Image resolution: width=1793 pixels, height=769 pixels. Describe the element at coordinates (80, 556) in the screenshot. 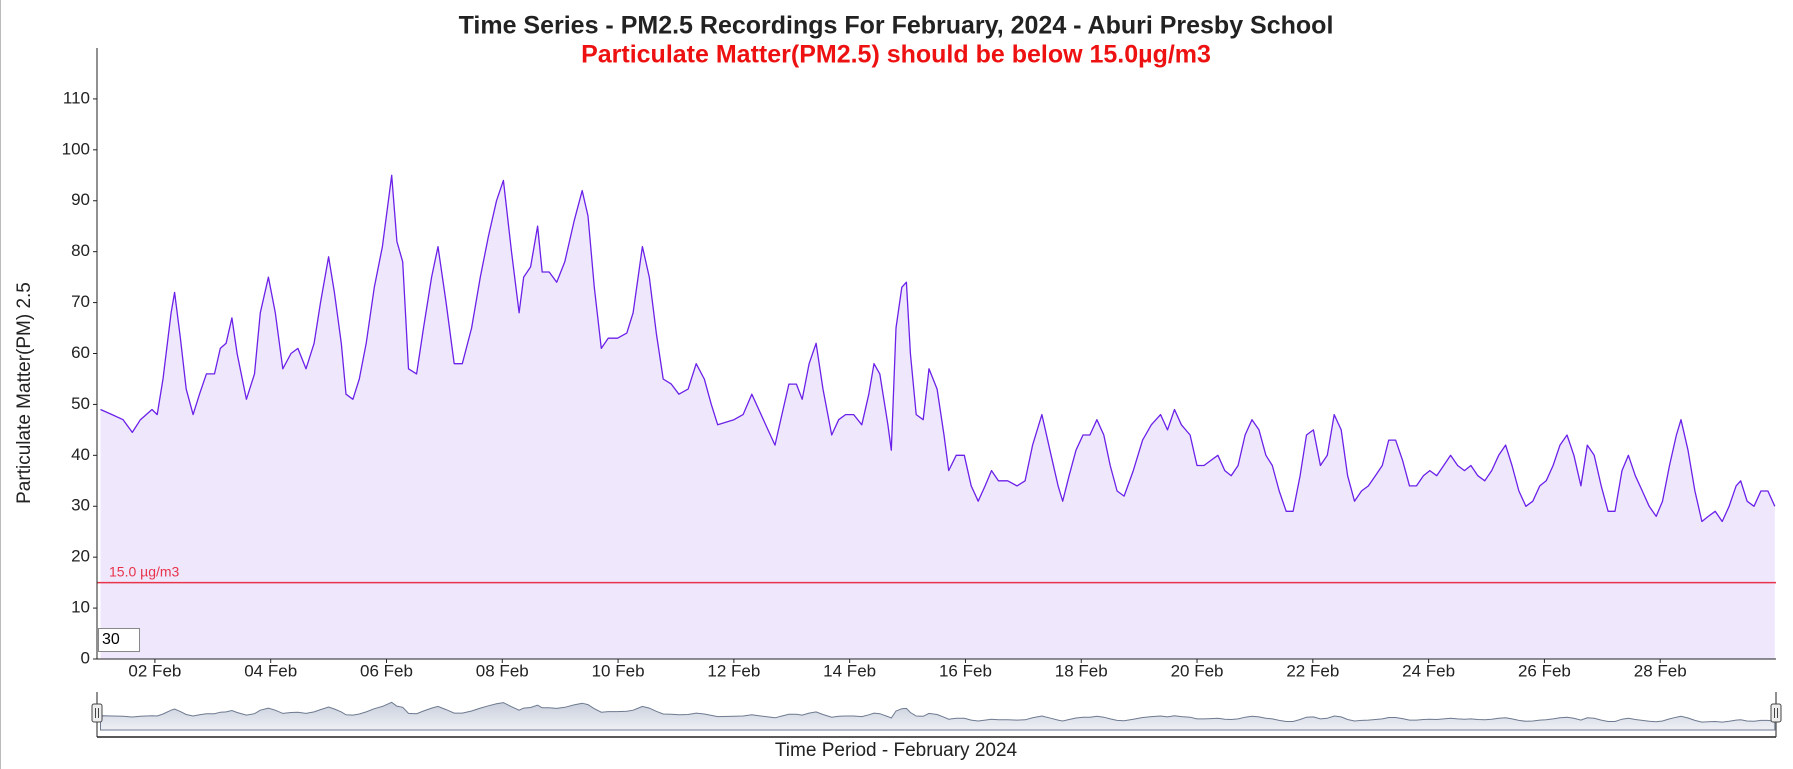

I see `y-tick-label: 20` at that location.